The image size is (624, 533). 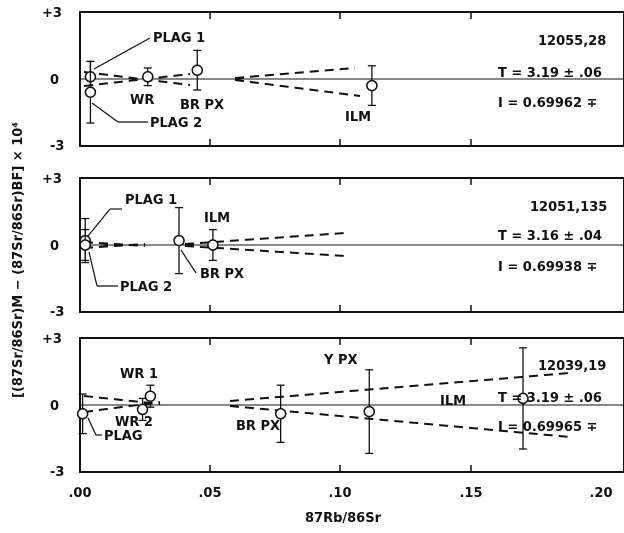 I want to click on data-point-3-4-marker, so click(x=280, y=414).